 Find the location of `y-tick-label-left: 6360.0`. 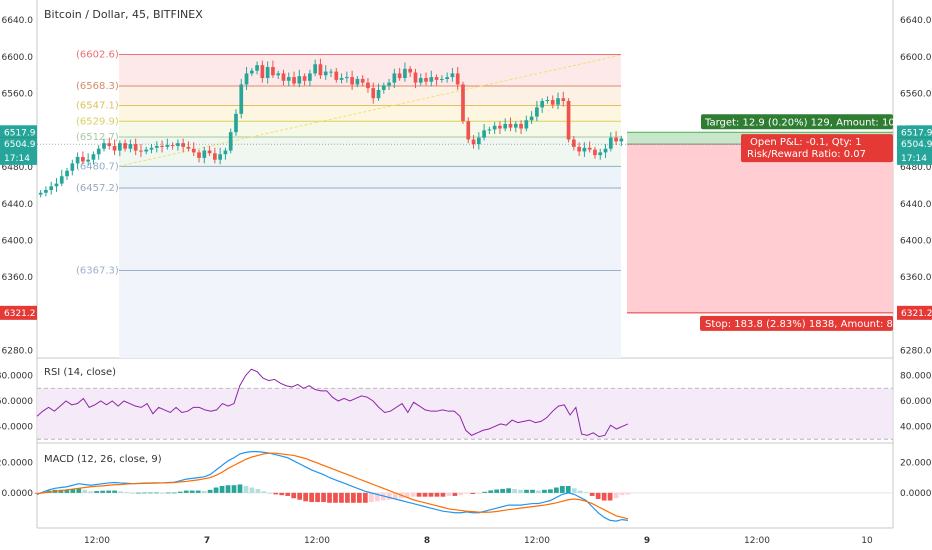

y-tick-label-left: 6360.0 is located at coordinates (18, 278).